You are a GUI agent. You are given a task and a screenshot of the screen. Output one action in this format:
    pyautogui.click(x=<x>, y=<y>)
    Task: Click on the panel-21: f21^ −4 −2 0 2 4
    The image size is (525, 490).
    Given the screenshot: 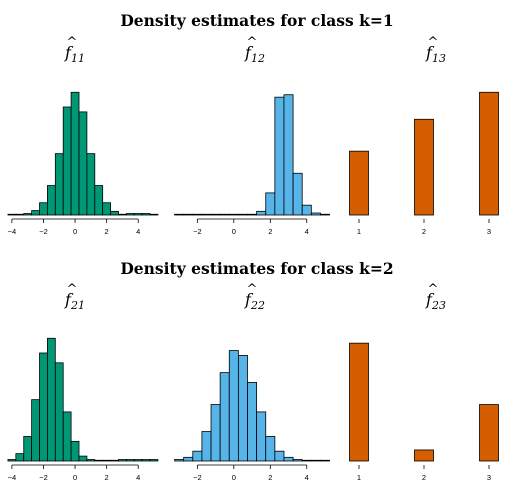 What is the action you would take?
    pyautogui.click(x=83, y=382)
    